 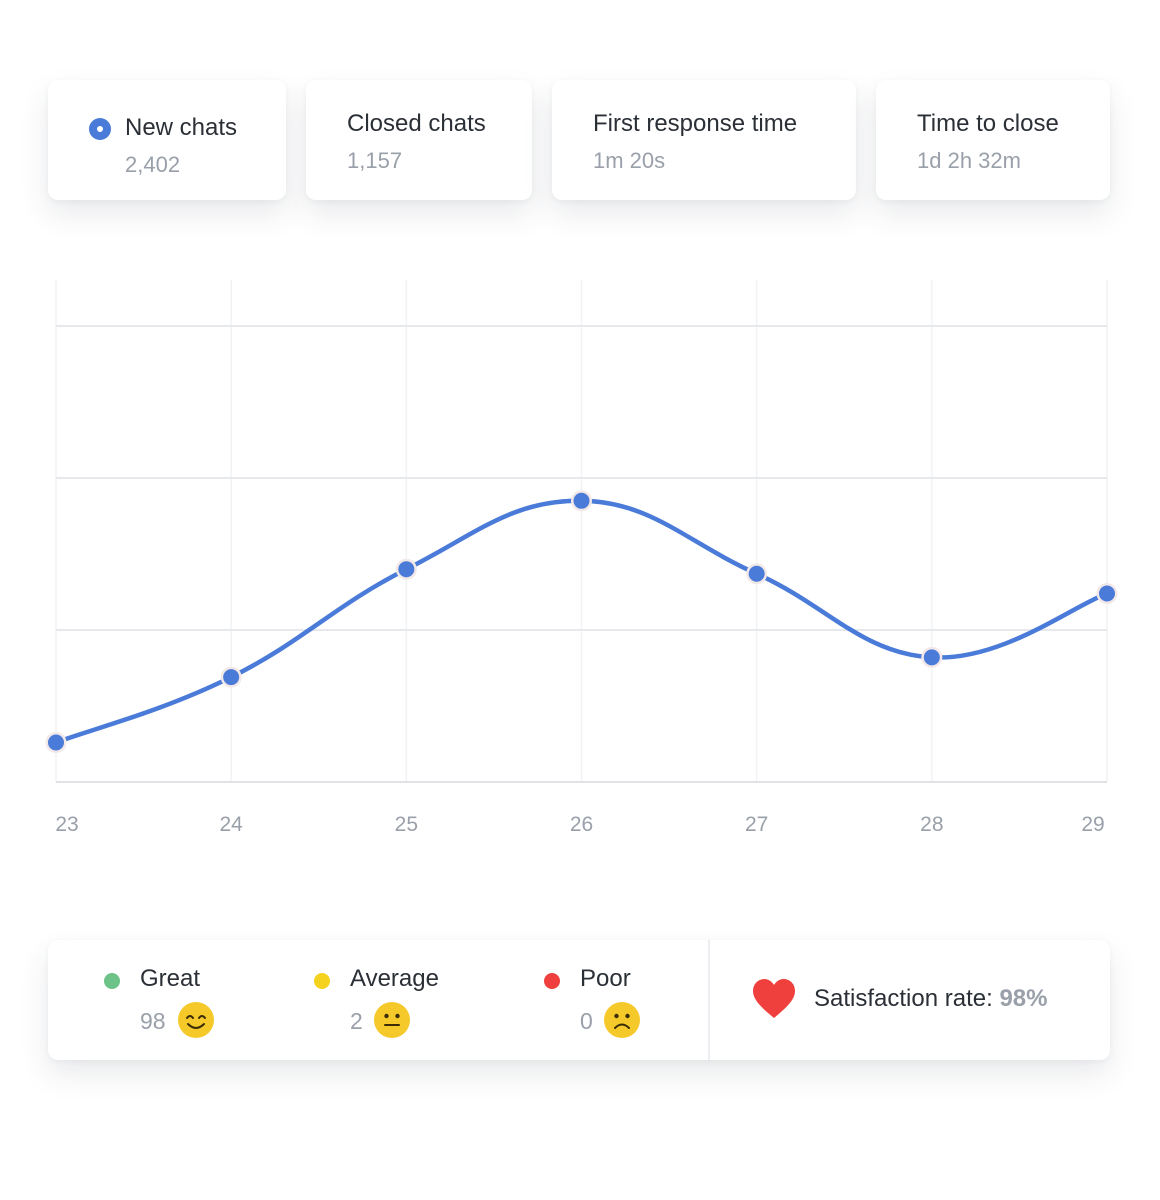 What do you see at coordinates (181, 127) in the screenshot?
I see `stat-title: New chats` at bounding box center [181, 127].